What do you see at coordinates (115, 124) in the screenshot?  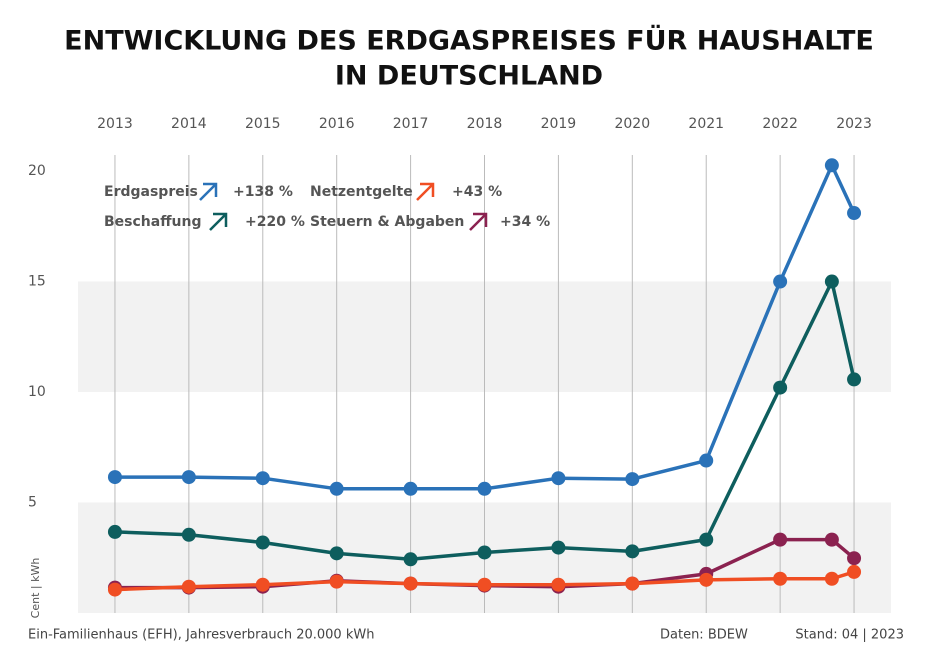 I see `x-tick-label: 2013` at bounding box center [115, 124].